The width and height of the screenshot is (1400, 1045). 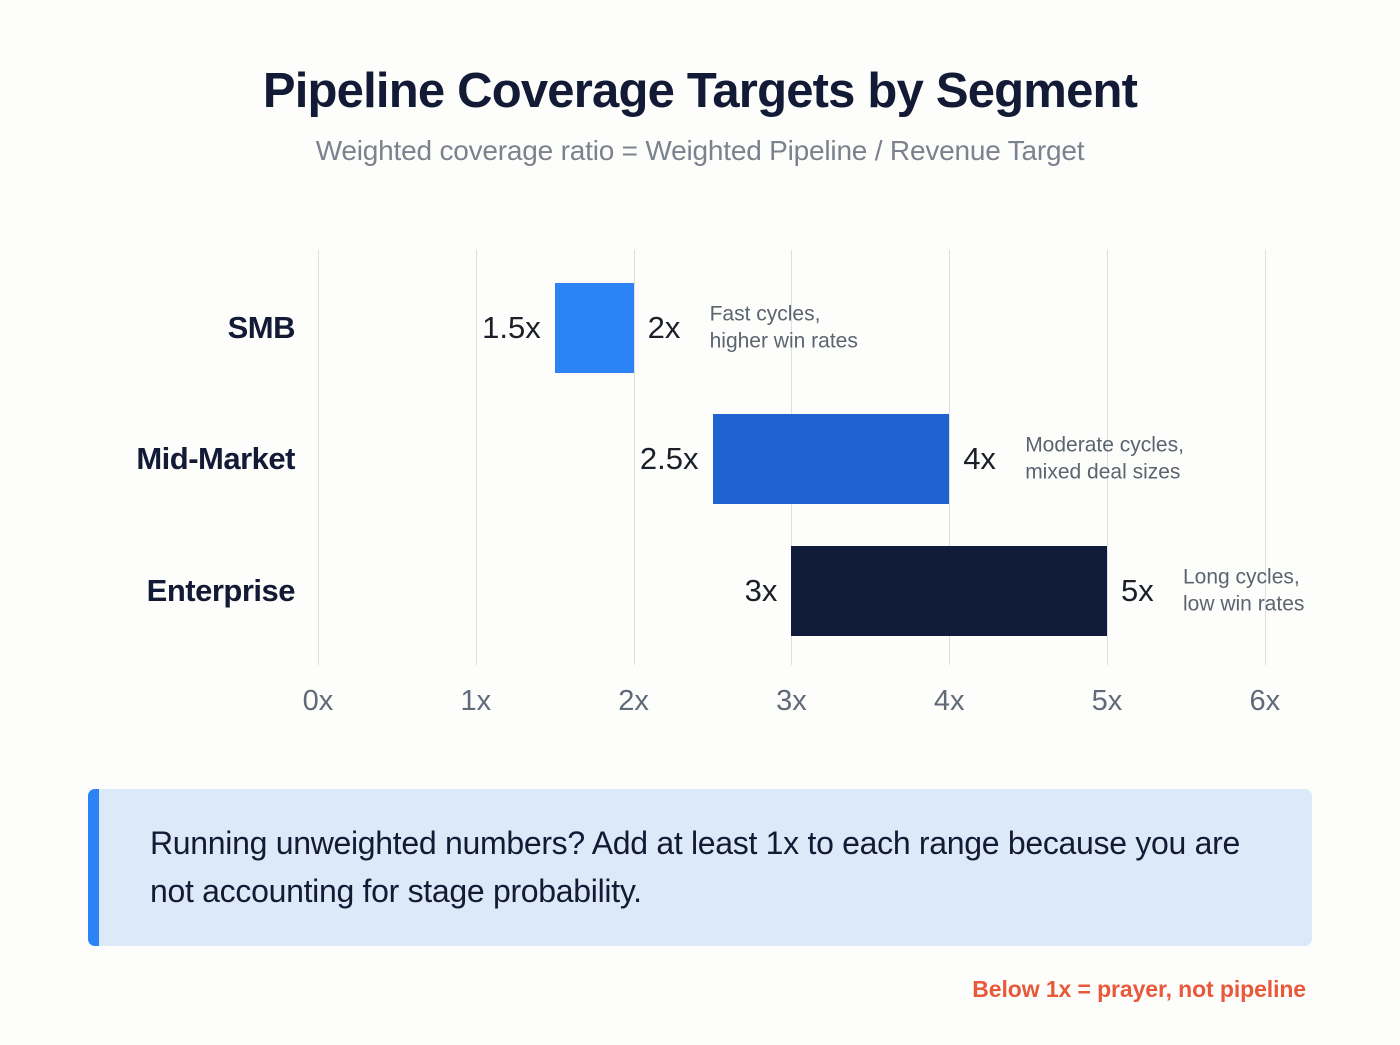 I want to click on page-title: Pipeline Coverage Targets by Segment, so click(x=700, y=91).